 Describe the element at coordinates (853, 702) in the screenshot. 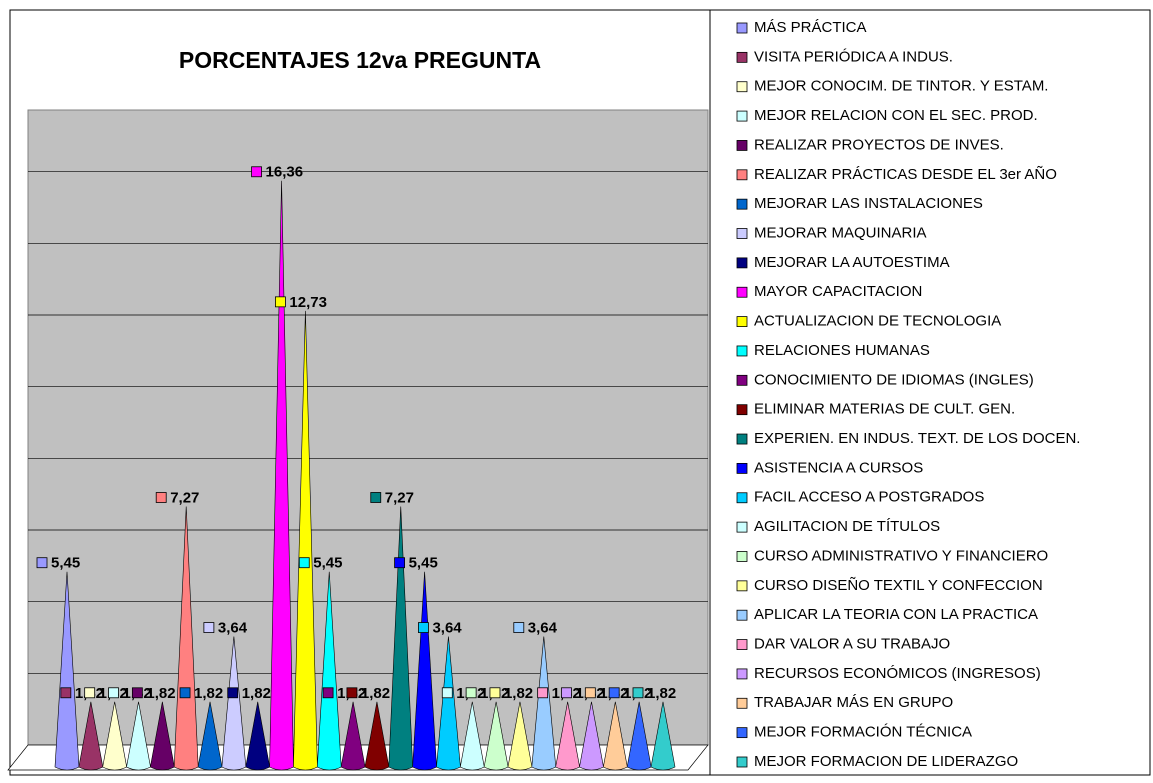

I see `legend-label: TRABAJAR MÁS EN GRUPO` at that location.